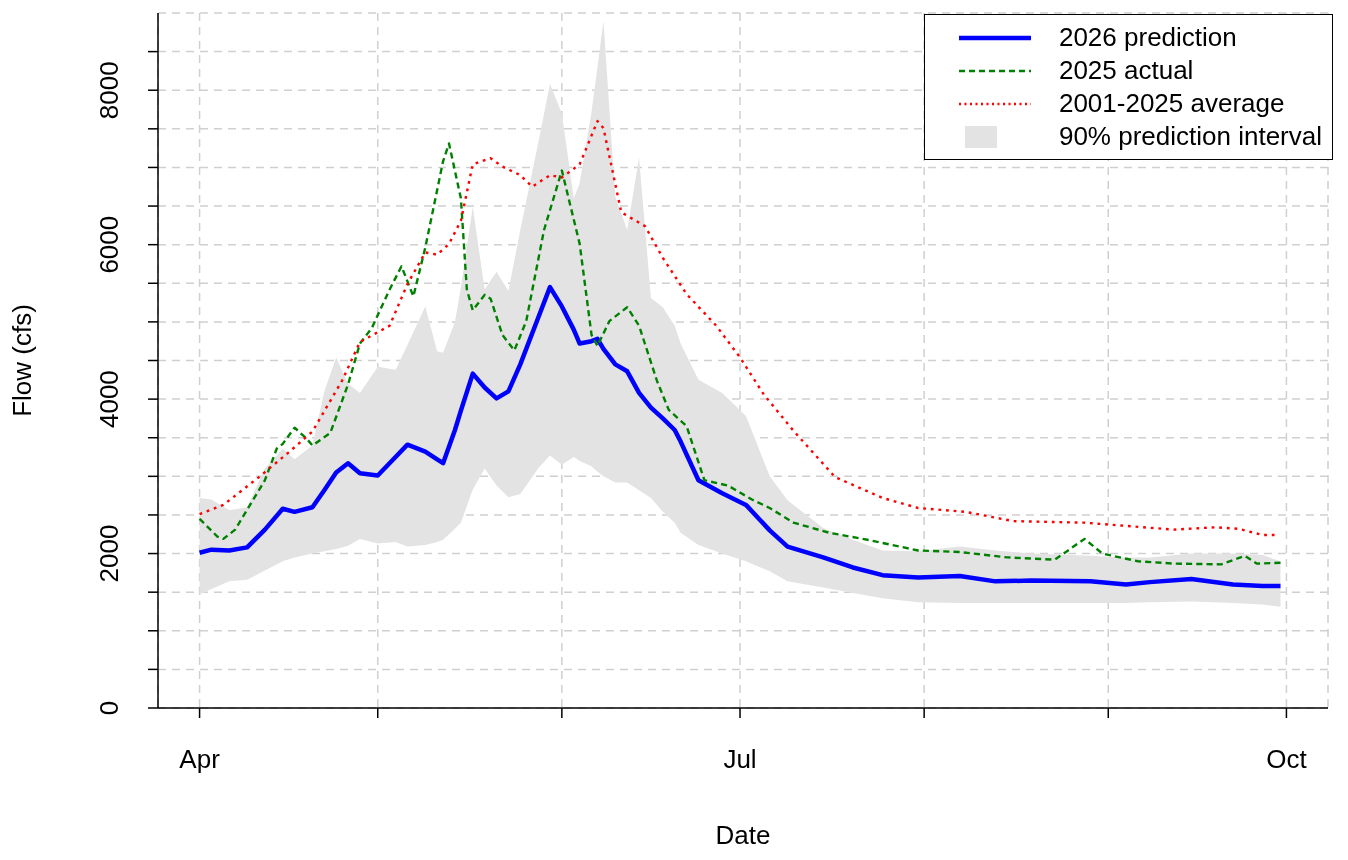  I want to click on x-axis-title: Date, so click(743, 835).